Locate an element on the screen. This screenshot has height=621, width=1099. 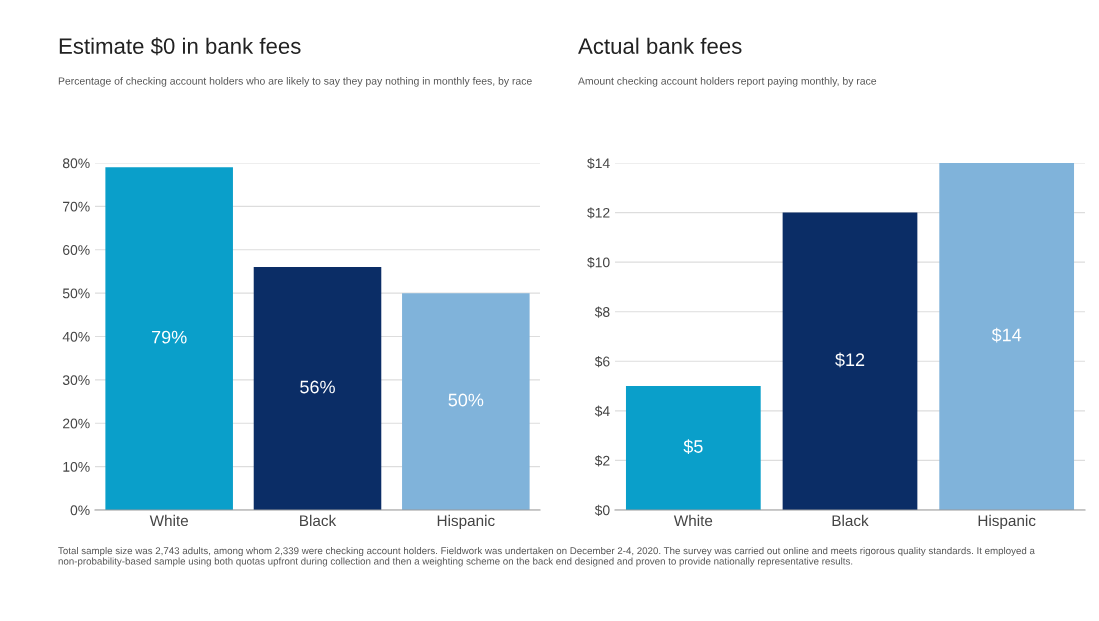
chart-title: Estimate $0 in bank fees is located at coordinates (180, 46).